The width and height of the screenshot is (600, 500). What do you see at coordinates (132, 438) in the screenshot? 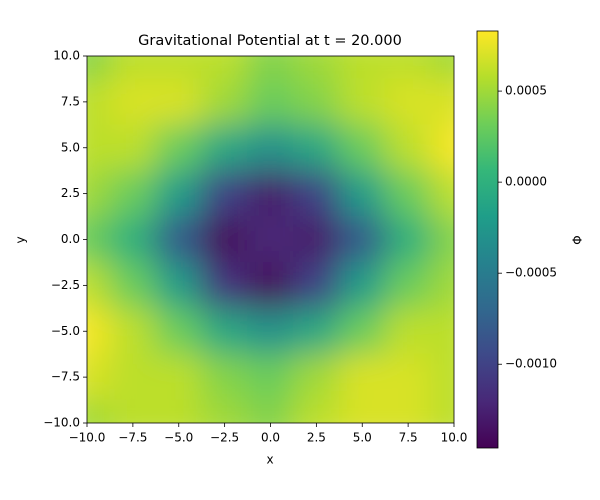
I see `x-tick-label: −7.5` at bounding box center [132, 438].